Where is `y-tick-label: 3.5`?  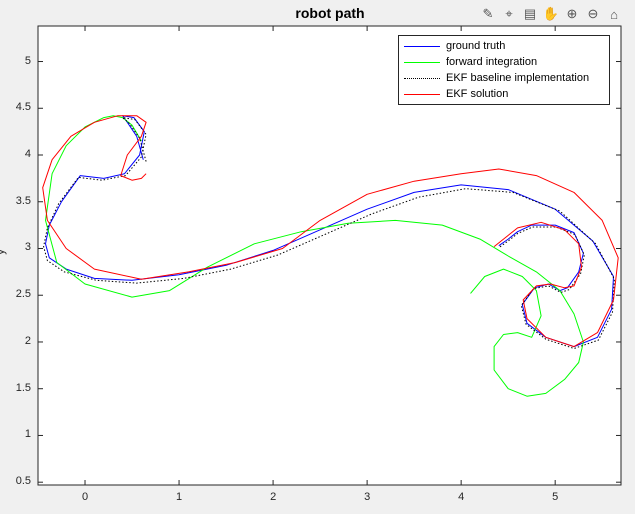
y-tick-label: 3.5 is located at coordinates (23, 200).